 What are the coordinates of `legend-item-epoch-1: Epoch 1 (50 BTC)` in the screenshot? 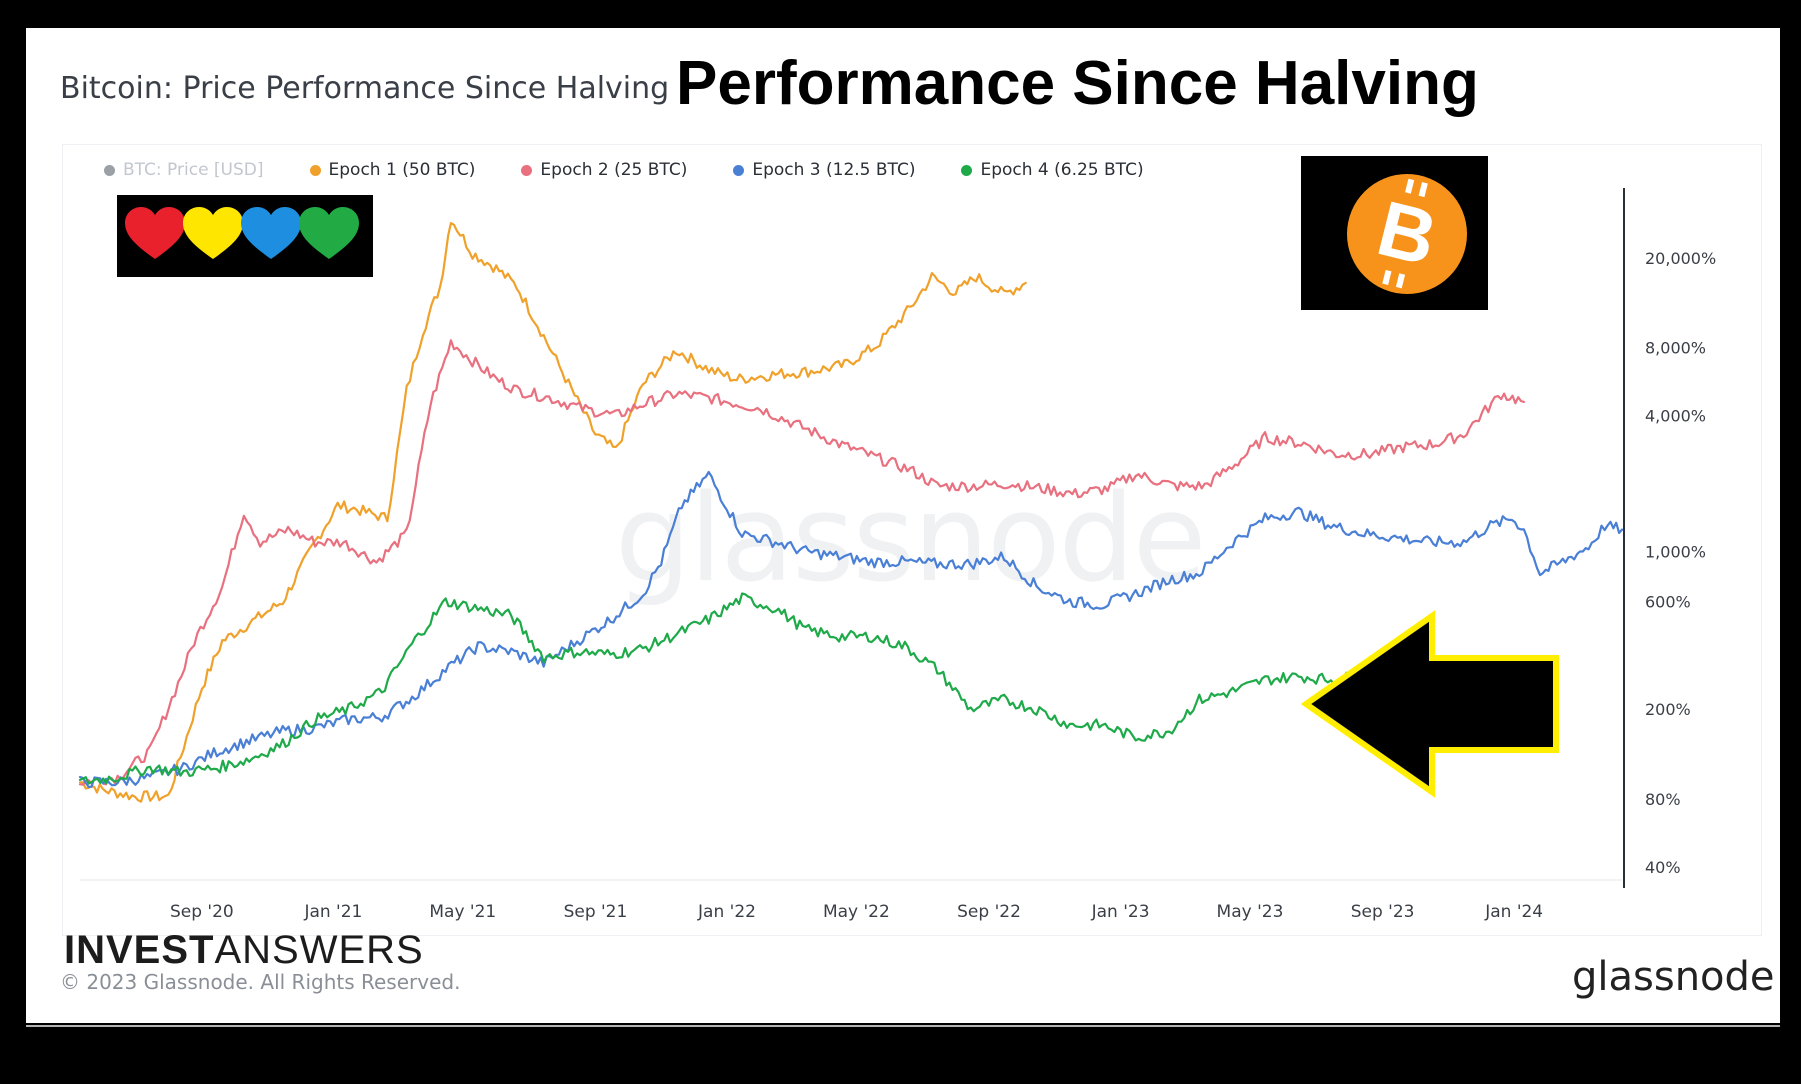 It's located at (392, 170).